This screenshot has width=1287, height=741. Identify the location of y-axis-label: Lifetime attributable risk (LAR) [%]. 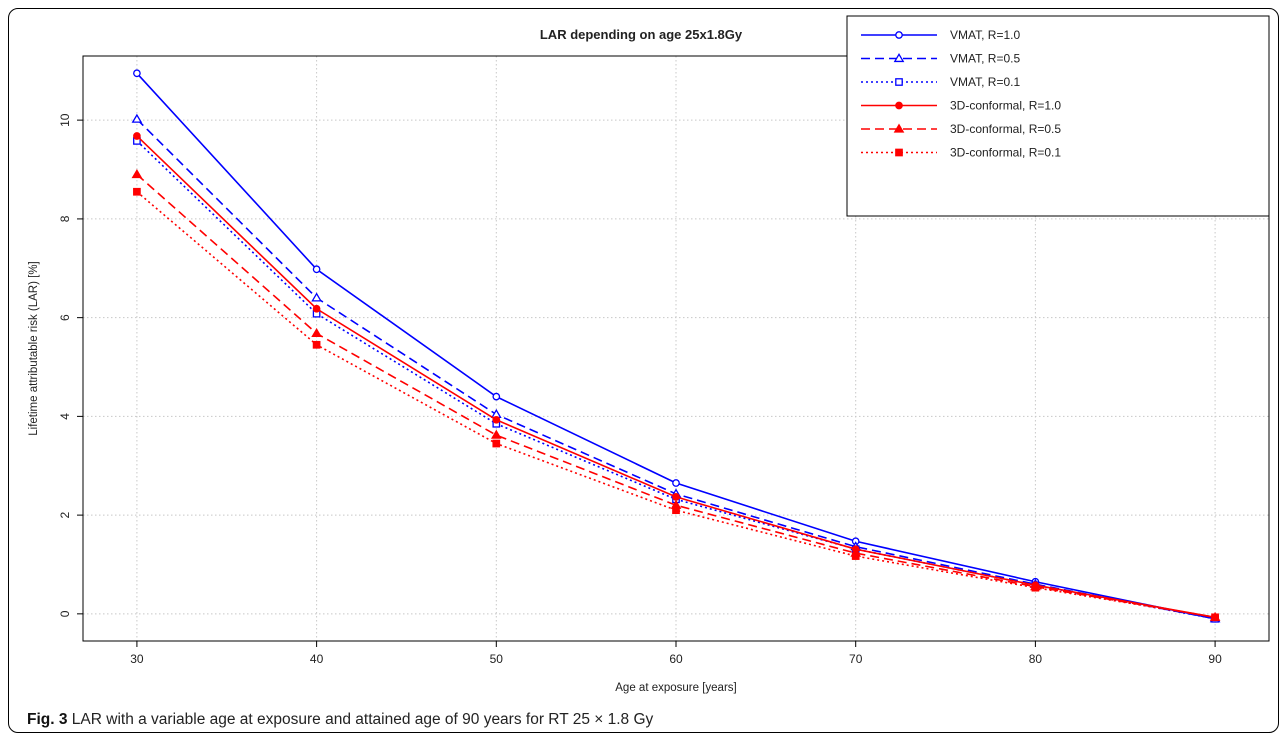
(34, 348).